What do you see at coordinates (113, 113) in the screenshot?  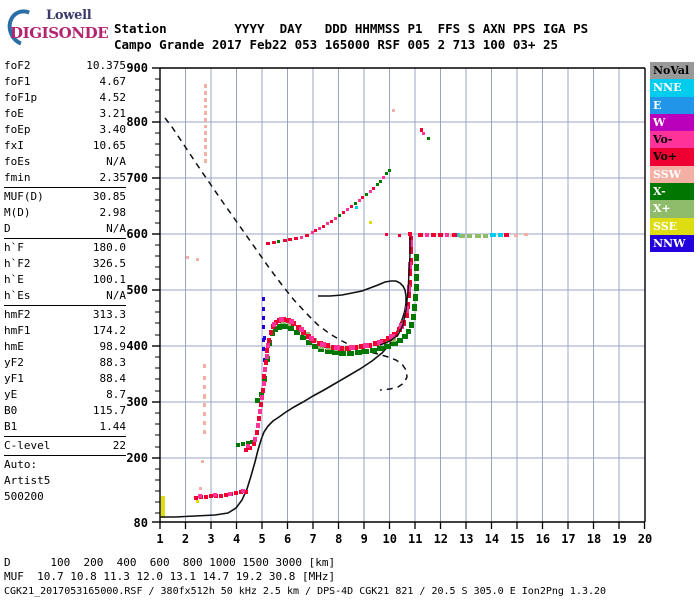 I see `param-value: 3.21` at bounding box center [113, 113].